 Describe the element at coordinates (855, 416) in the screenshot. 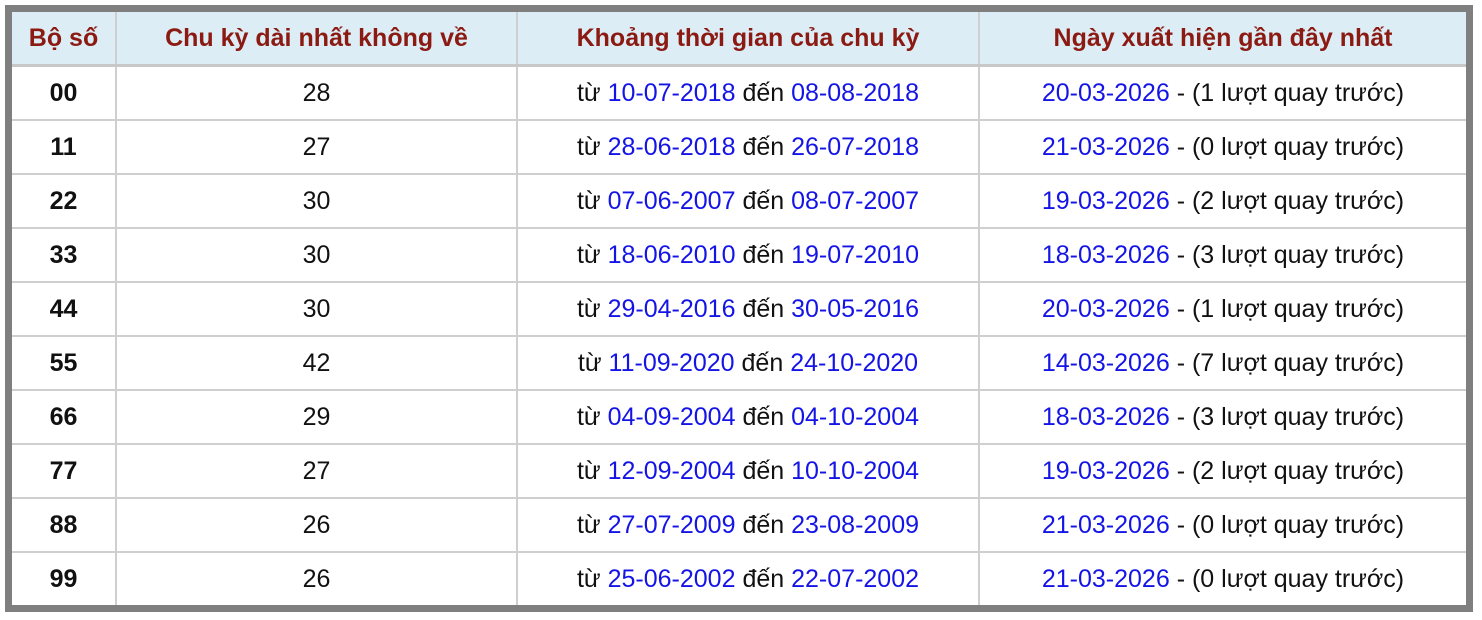

I see `end-date-link: 04-10-2004` at that location.